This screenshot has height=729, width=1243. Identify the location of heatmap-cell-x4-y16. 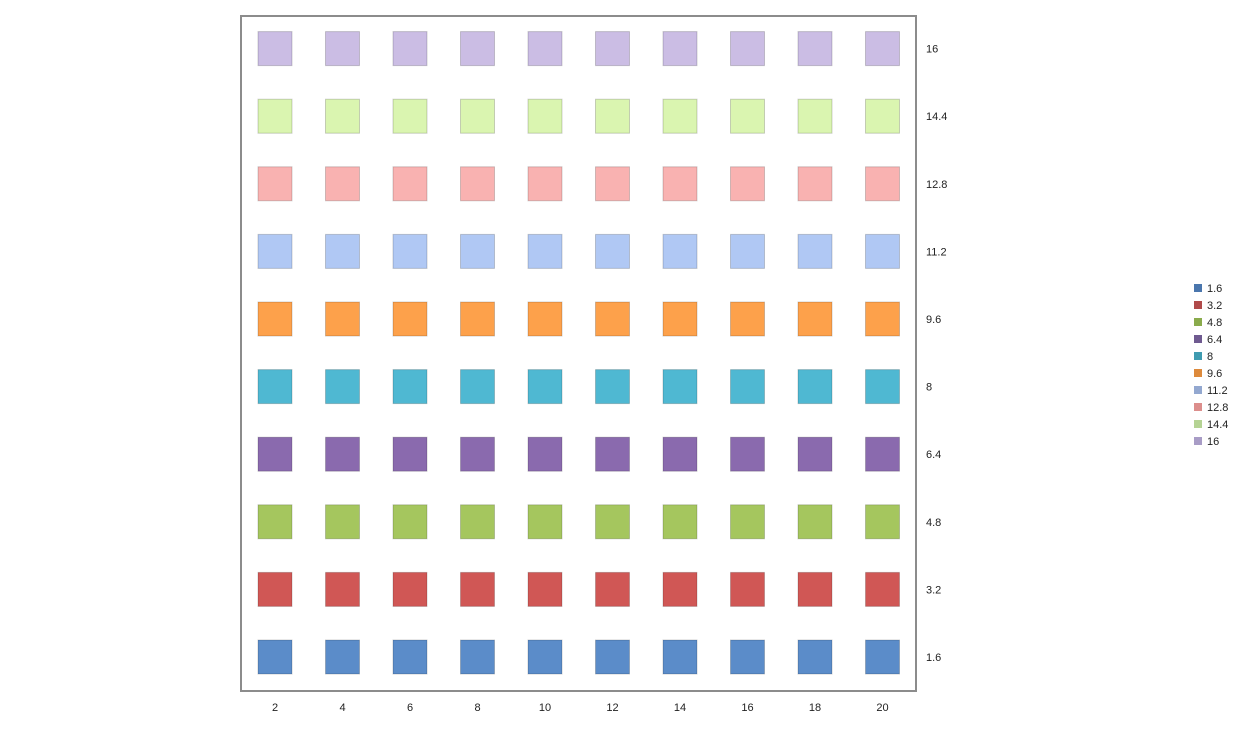
(342, 49).